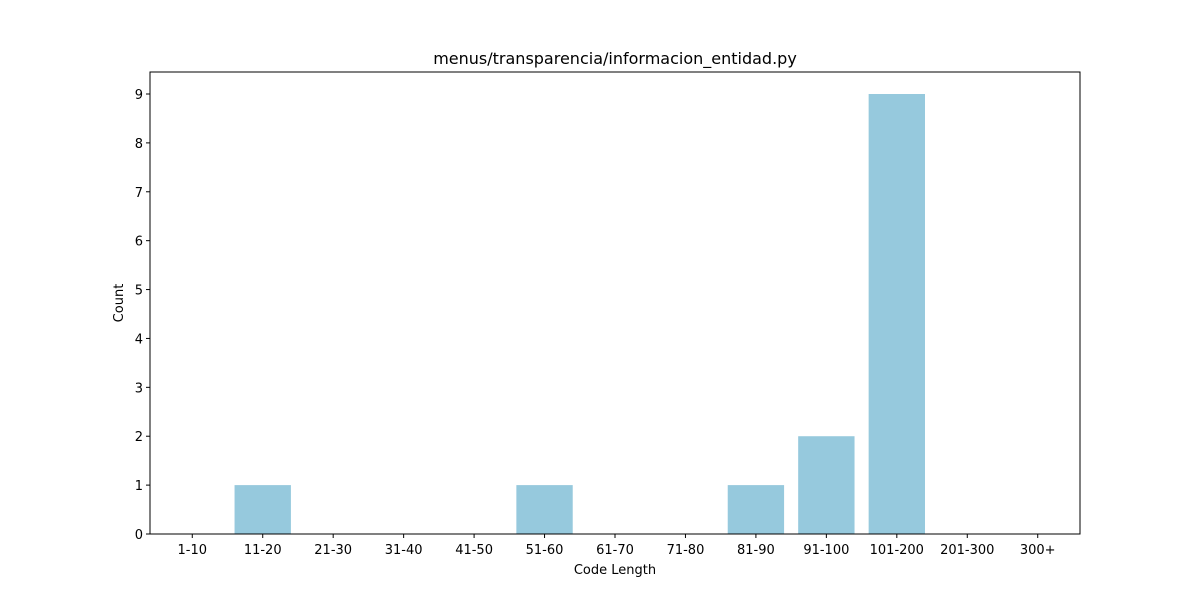  What do you see at coordinates (474, 550) in the screenshot?
I see `x-tick-label: 41-50` at bounding box center [474, 550].